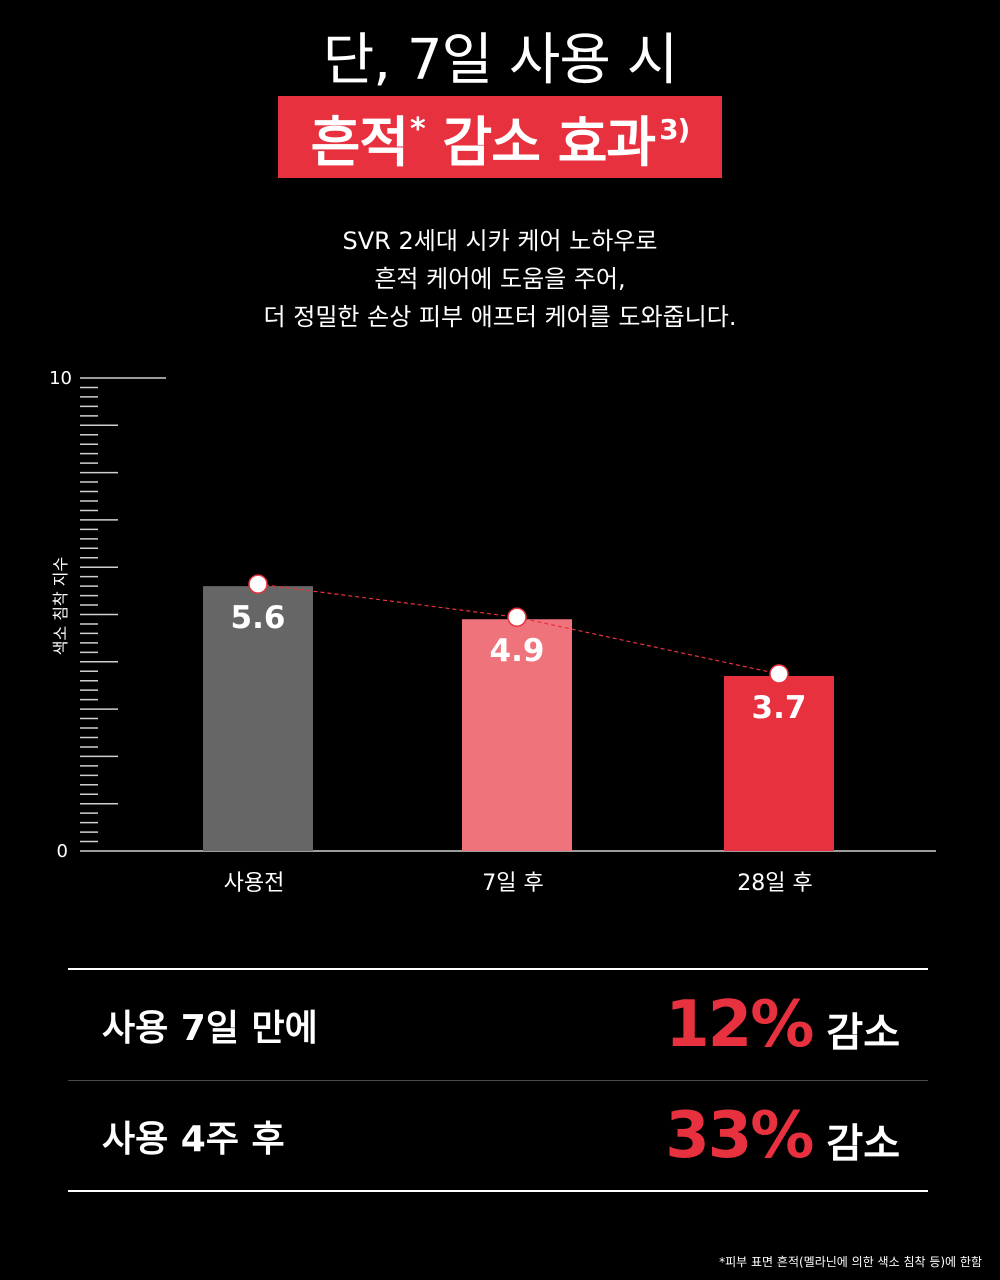 This screenshot has width=1000, height=1280. I want to click on highlight-star: *, so click(418, 129).